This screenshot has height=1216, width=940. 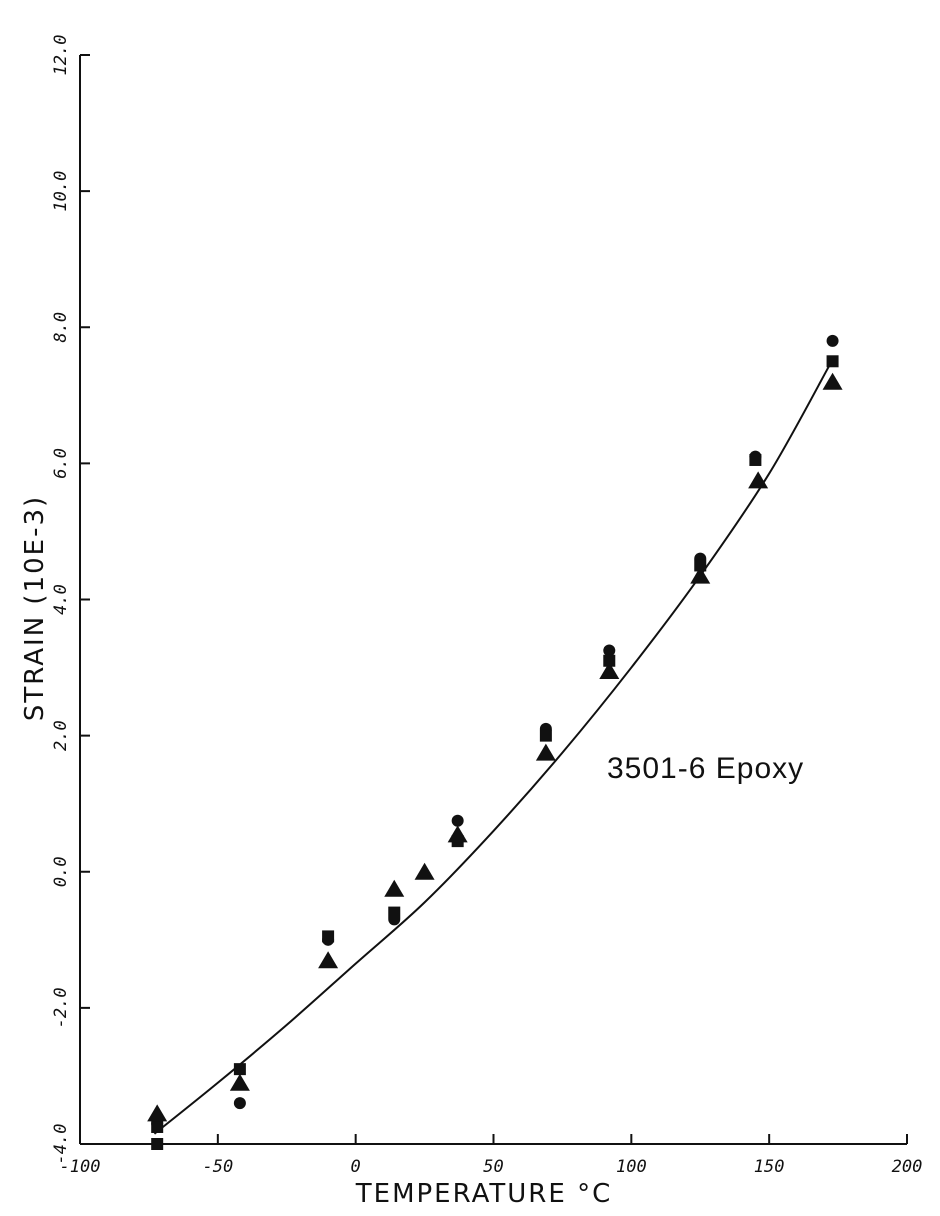 I want to click on y-tick-label: 12.0, so click(x=61, y=55).